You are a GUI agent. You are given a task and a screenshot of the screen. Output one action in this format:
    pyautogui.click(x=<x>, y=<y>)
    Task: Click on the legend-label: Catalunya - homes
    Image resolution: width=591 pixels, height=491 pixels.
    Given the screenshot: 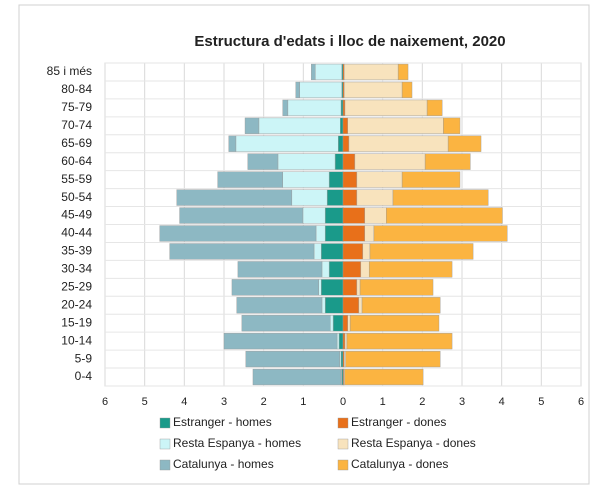 What is the action you would take?
    pyautogui.click(x=223, y=464)
    